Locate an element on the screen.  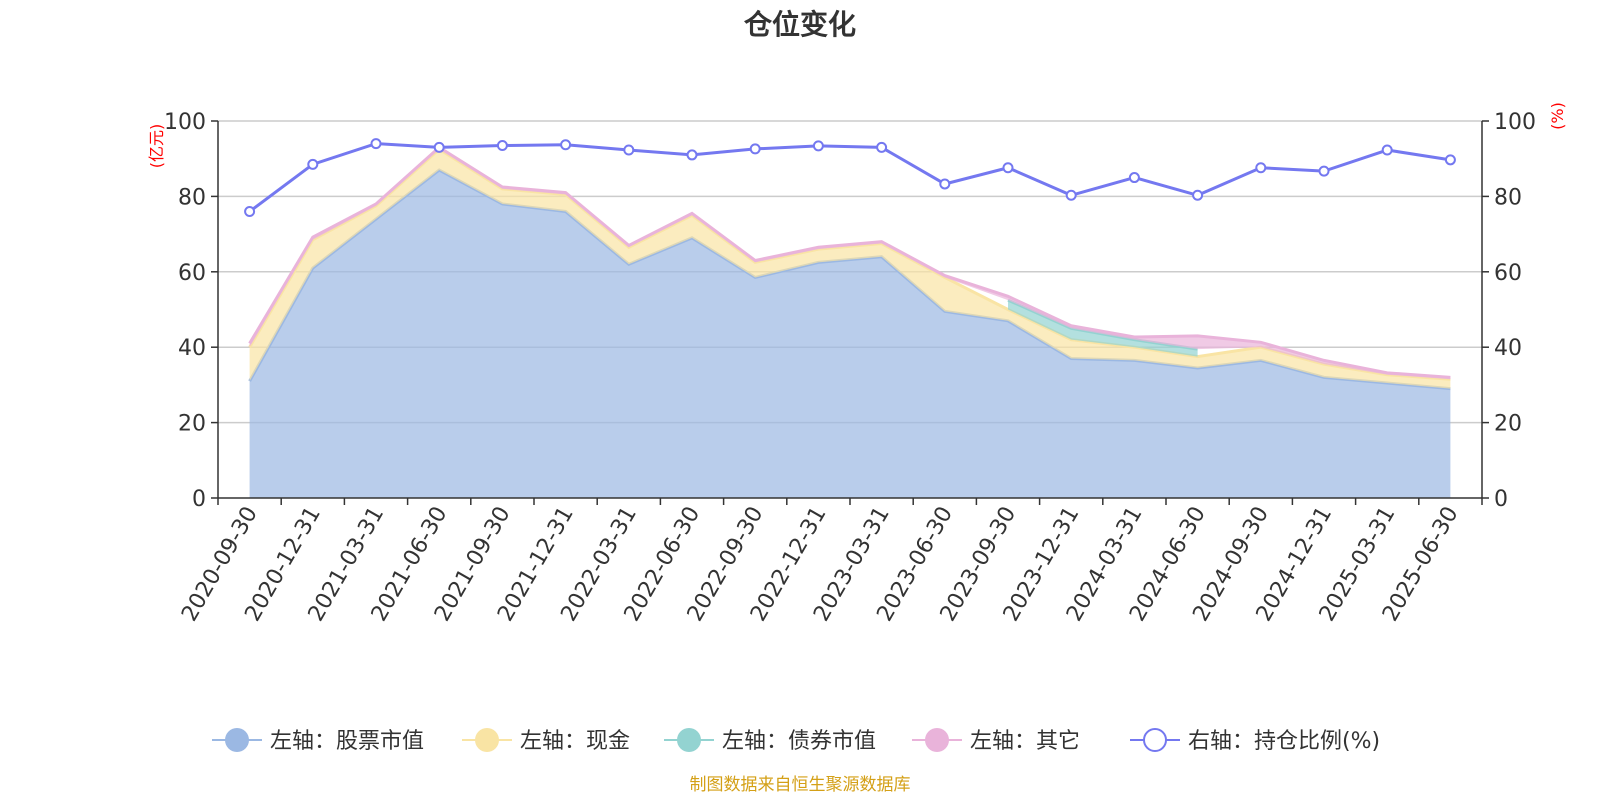
right-tick-label: 100 is located at coordinates (1515, 122).